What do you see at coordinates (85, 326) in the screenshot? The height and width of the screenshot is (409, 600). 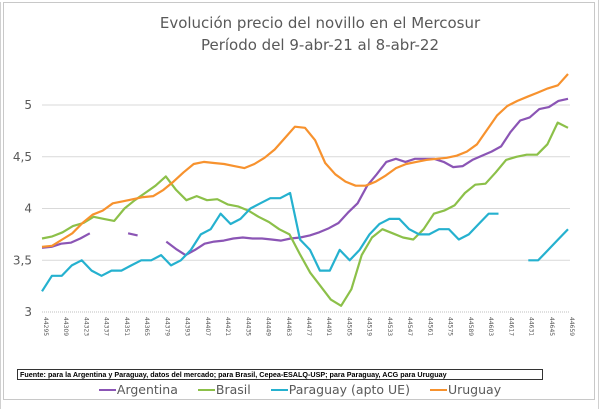 I see `x-tick-label: 44323` at bounding box center [85, 326].